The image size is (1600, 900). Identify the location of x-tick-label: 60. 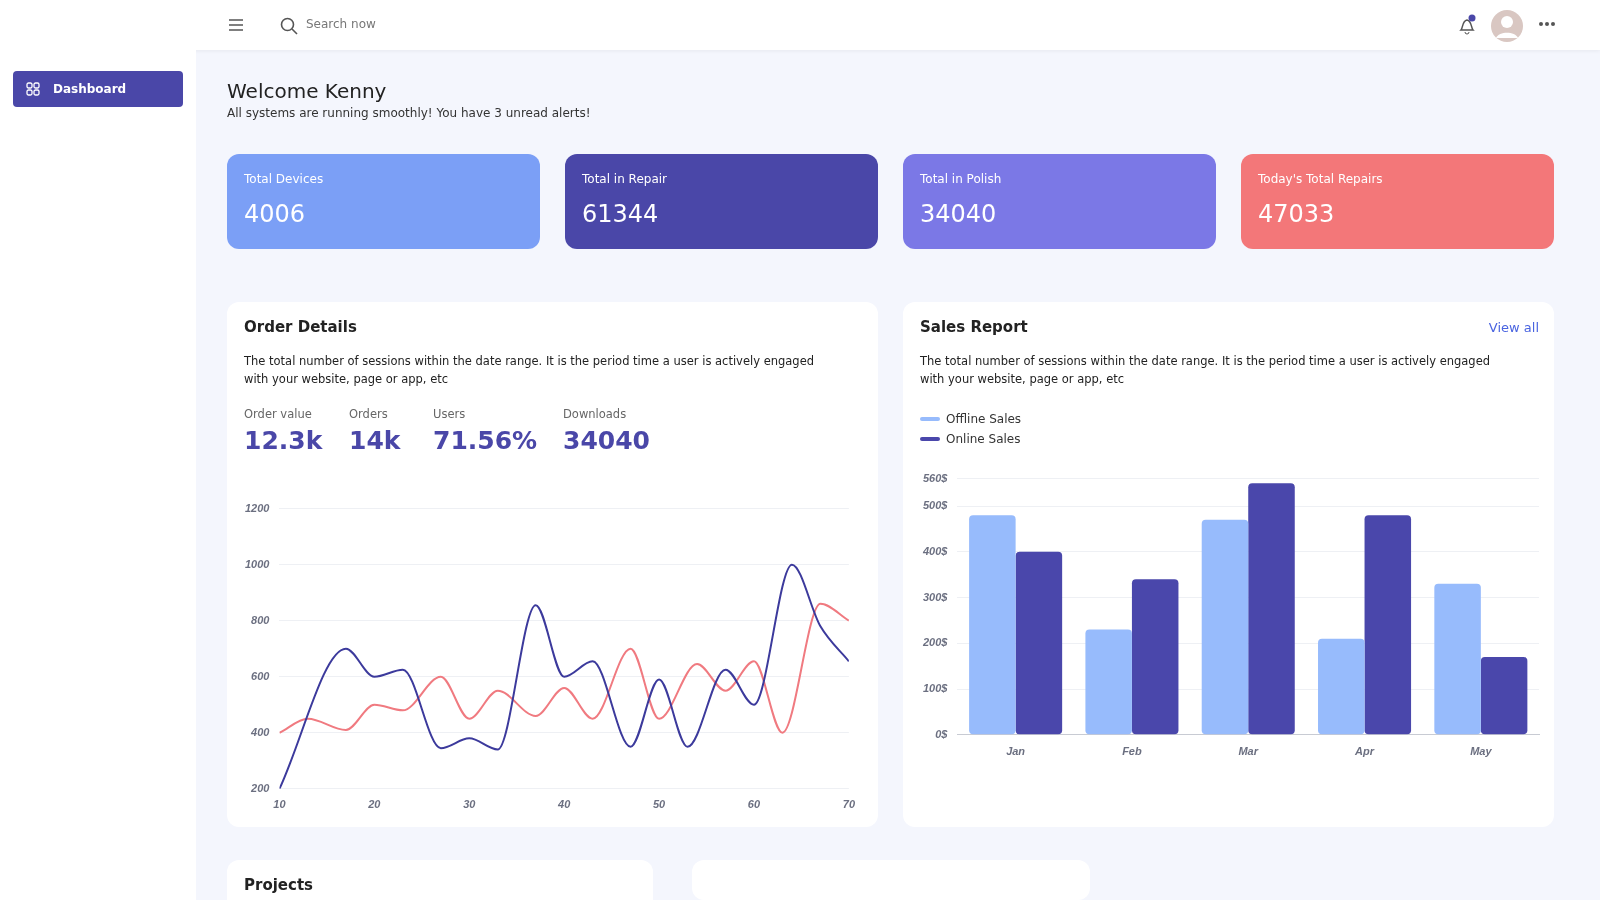
(754, 804).